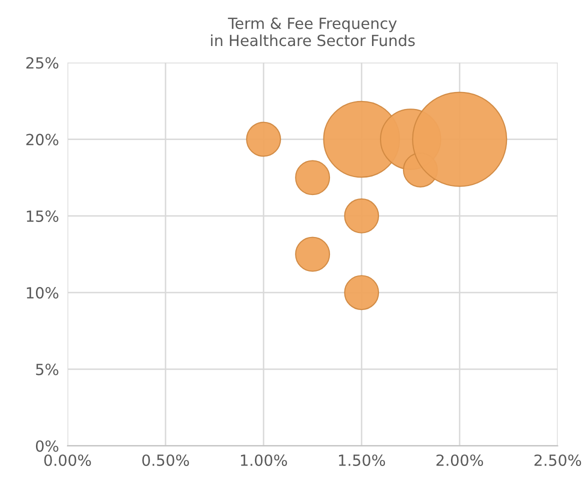 Image resolution: width=587 pixels, height=482 pixels. Describe the element at coordinates (165, 460) in the screenshot. I see `x-tick-label: 0.50%` at that location.